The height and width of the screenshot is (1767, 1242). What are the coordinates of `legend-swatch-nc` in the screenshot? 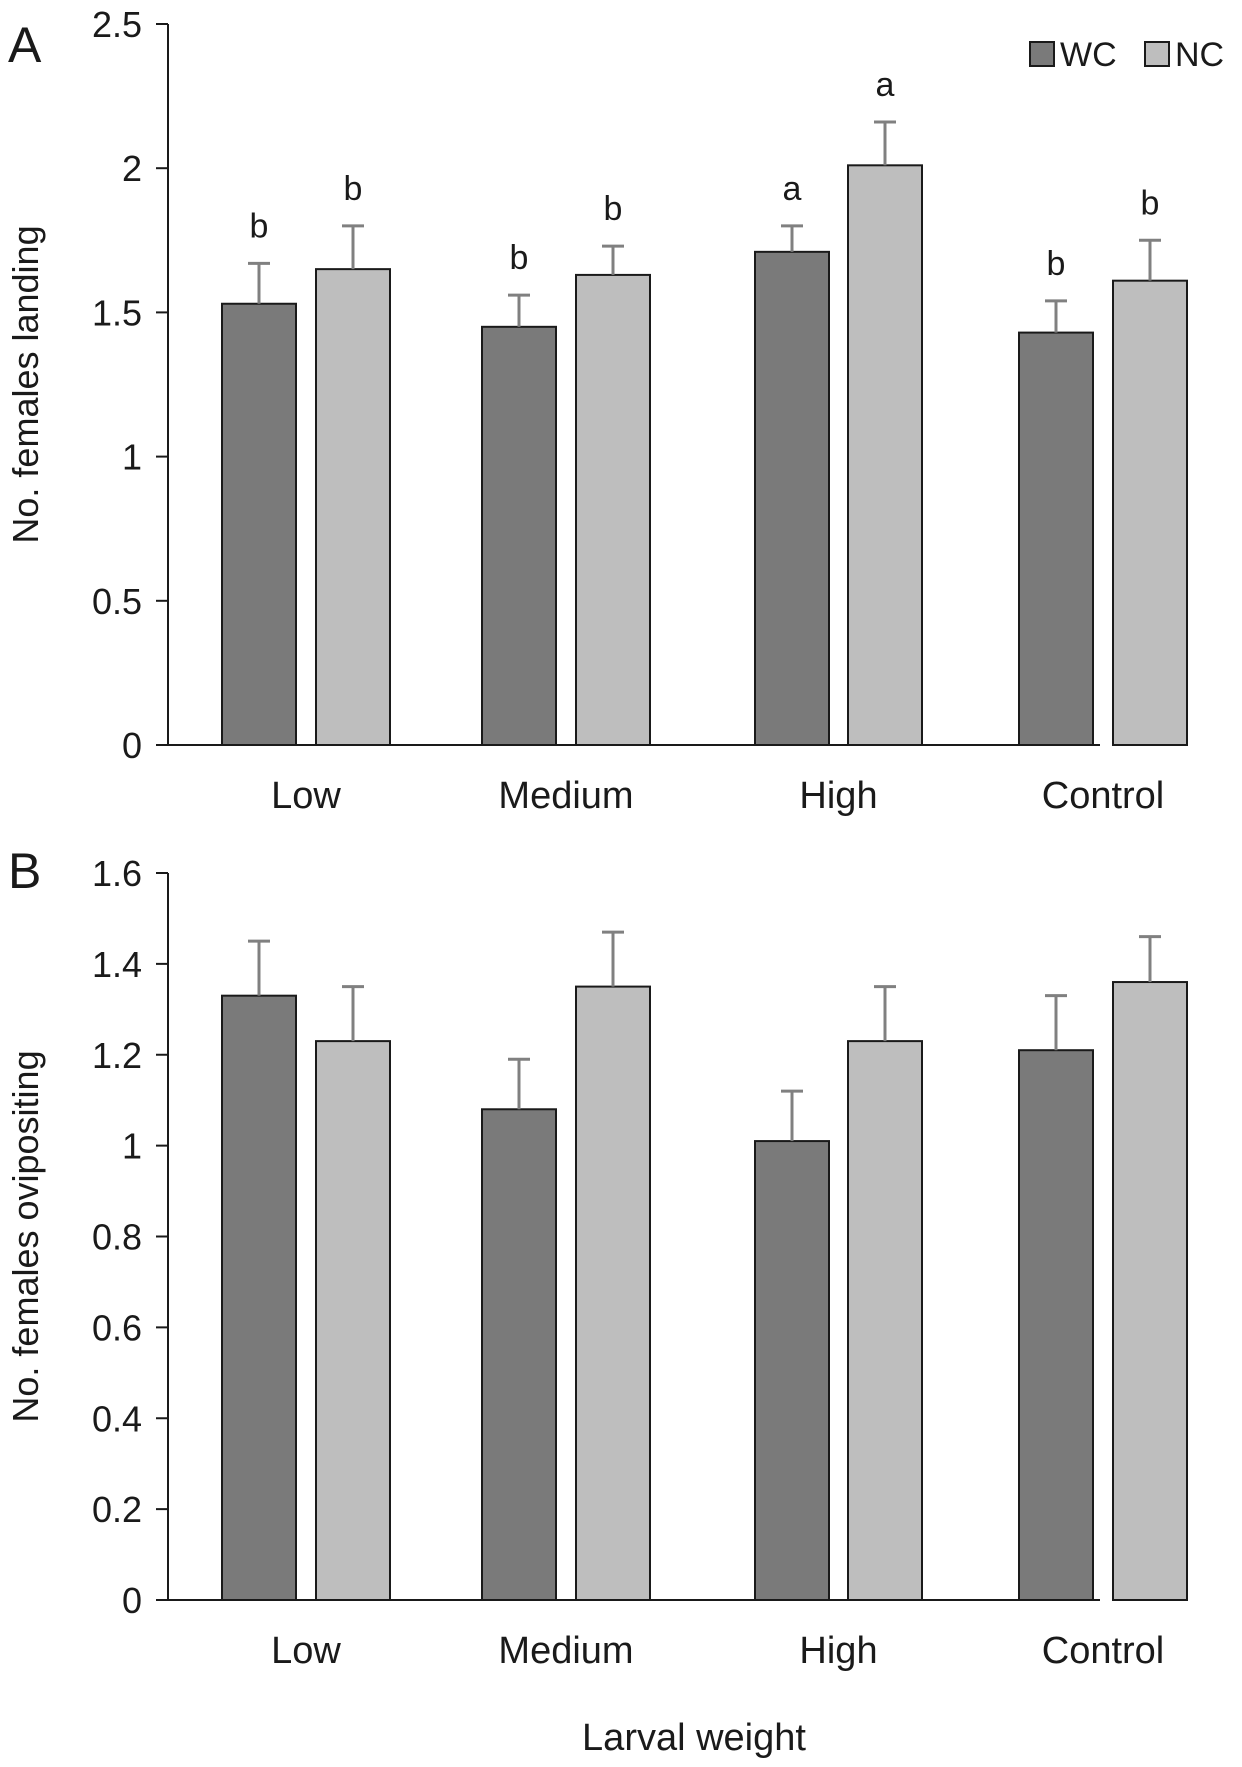 It's located at (1157, 54).